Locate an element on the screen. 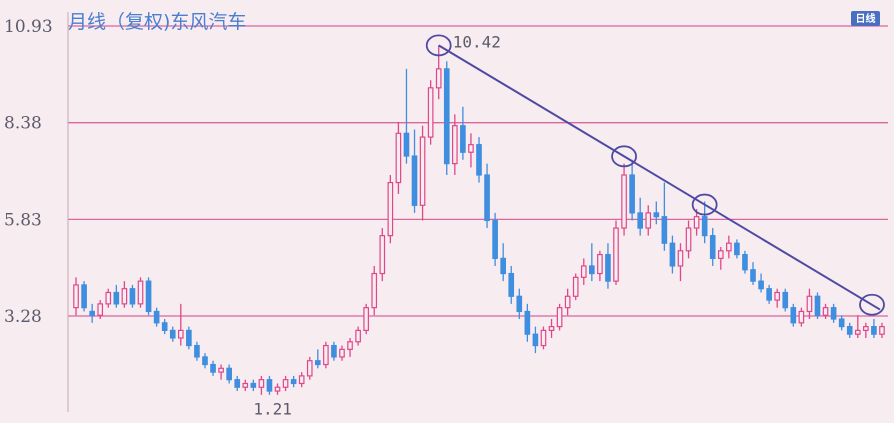  annotation-low: 1.21 is located at coordinates (272, 408).